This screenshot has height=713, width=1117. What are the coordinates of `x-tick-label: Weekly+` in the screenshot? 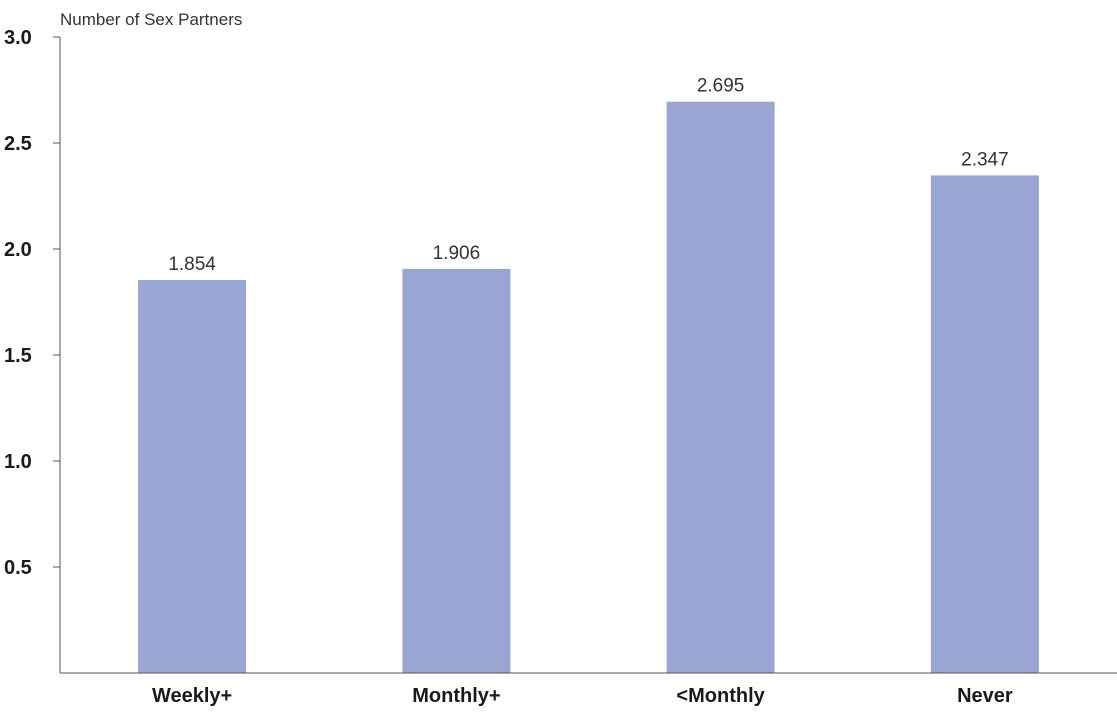 It's located at (192, 696).